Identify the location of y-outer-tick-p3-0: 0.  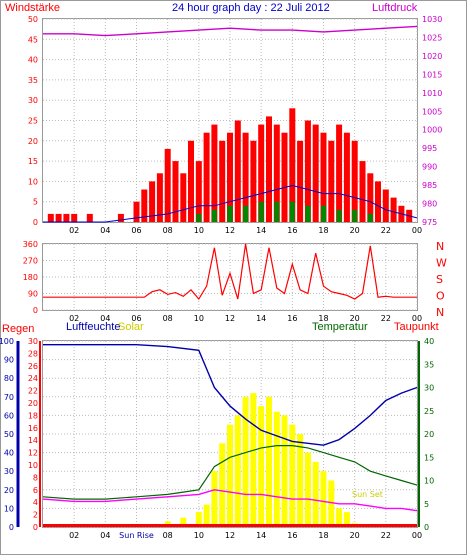
(11, 527).